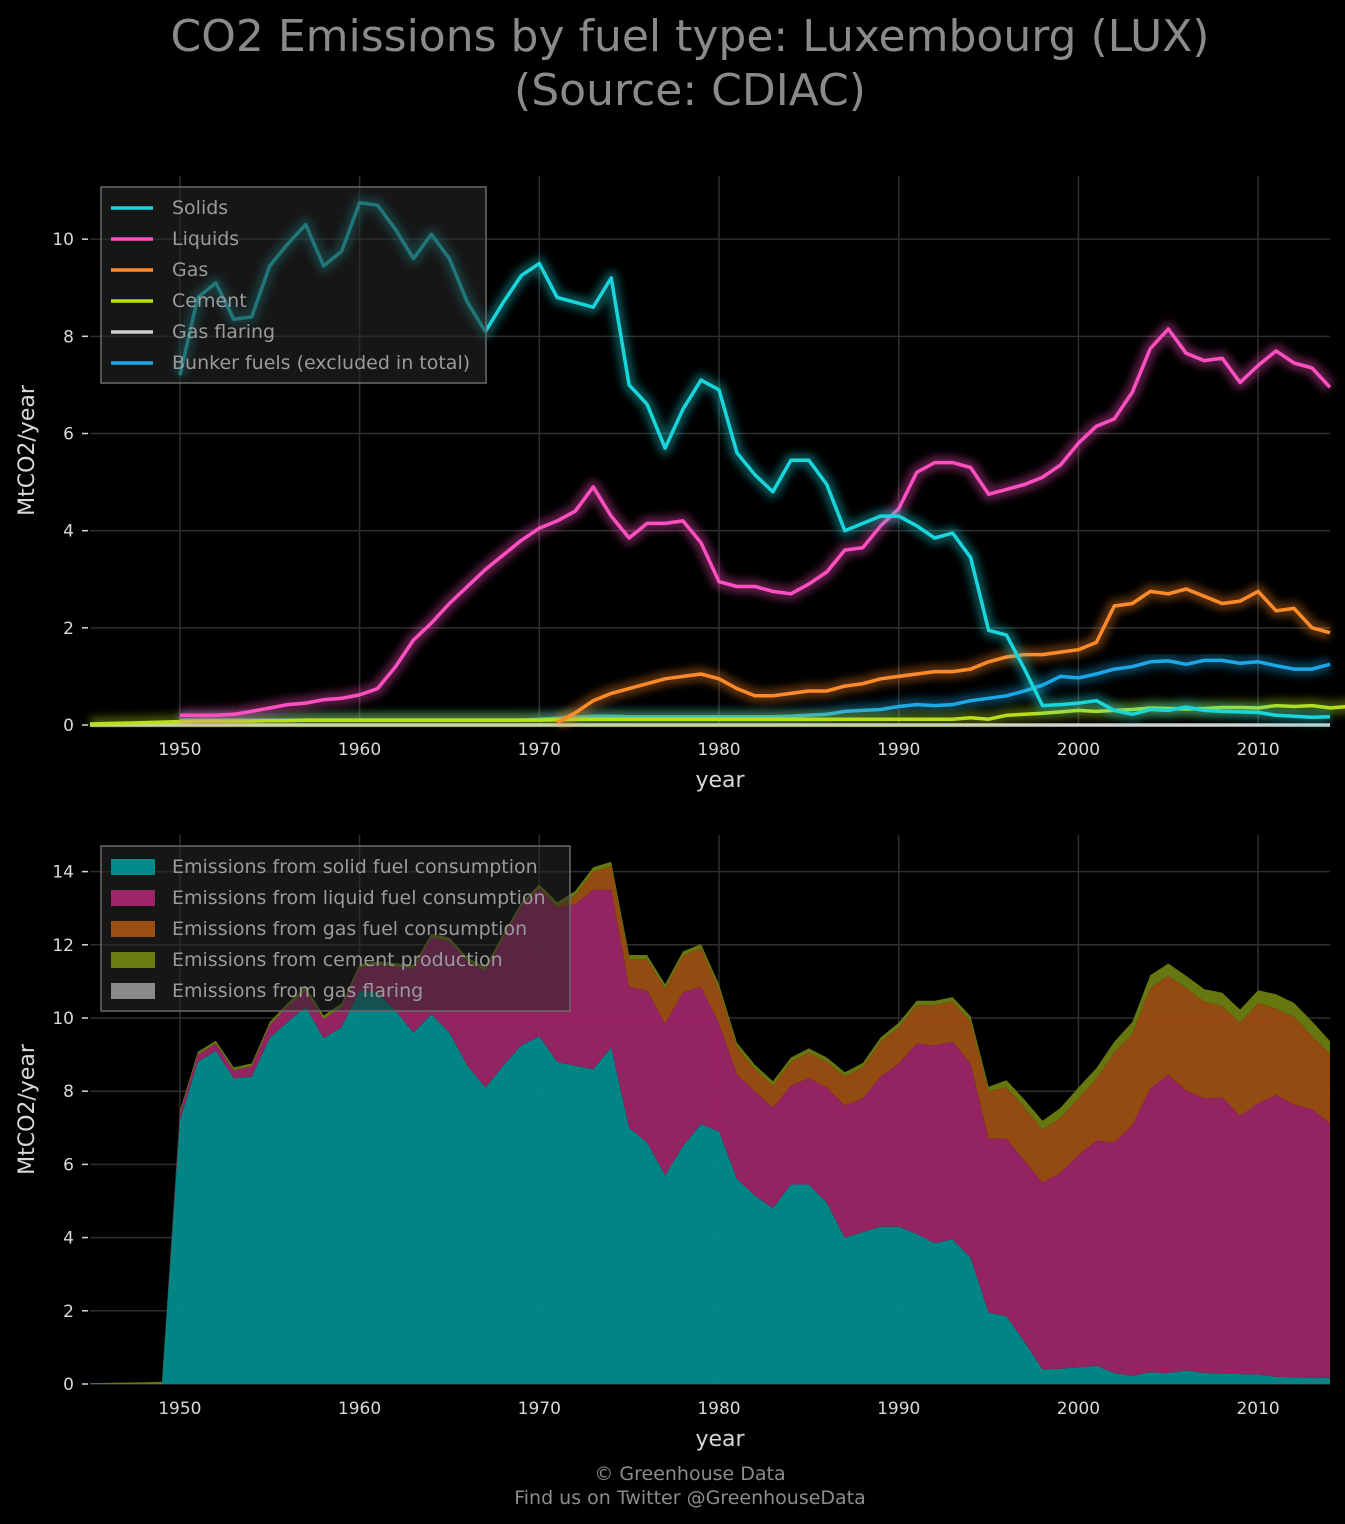 Image resolution: width=1345 pixels, height=1524 pixels. What do you see at coordinates (133, 960) in the screenshot?
I see `legend-swatch-emissions-from-cement-production` at bounding box center [133, 960].